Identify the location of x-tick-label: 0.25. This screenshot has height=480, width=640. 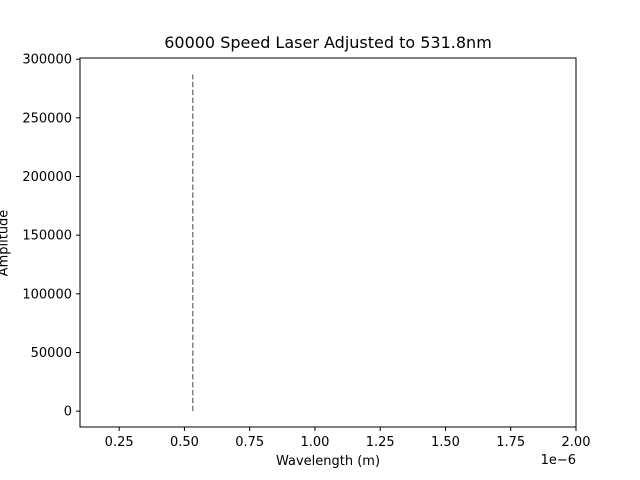
(119, 442).